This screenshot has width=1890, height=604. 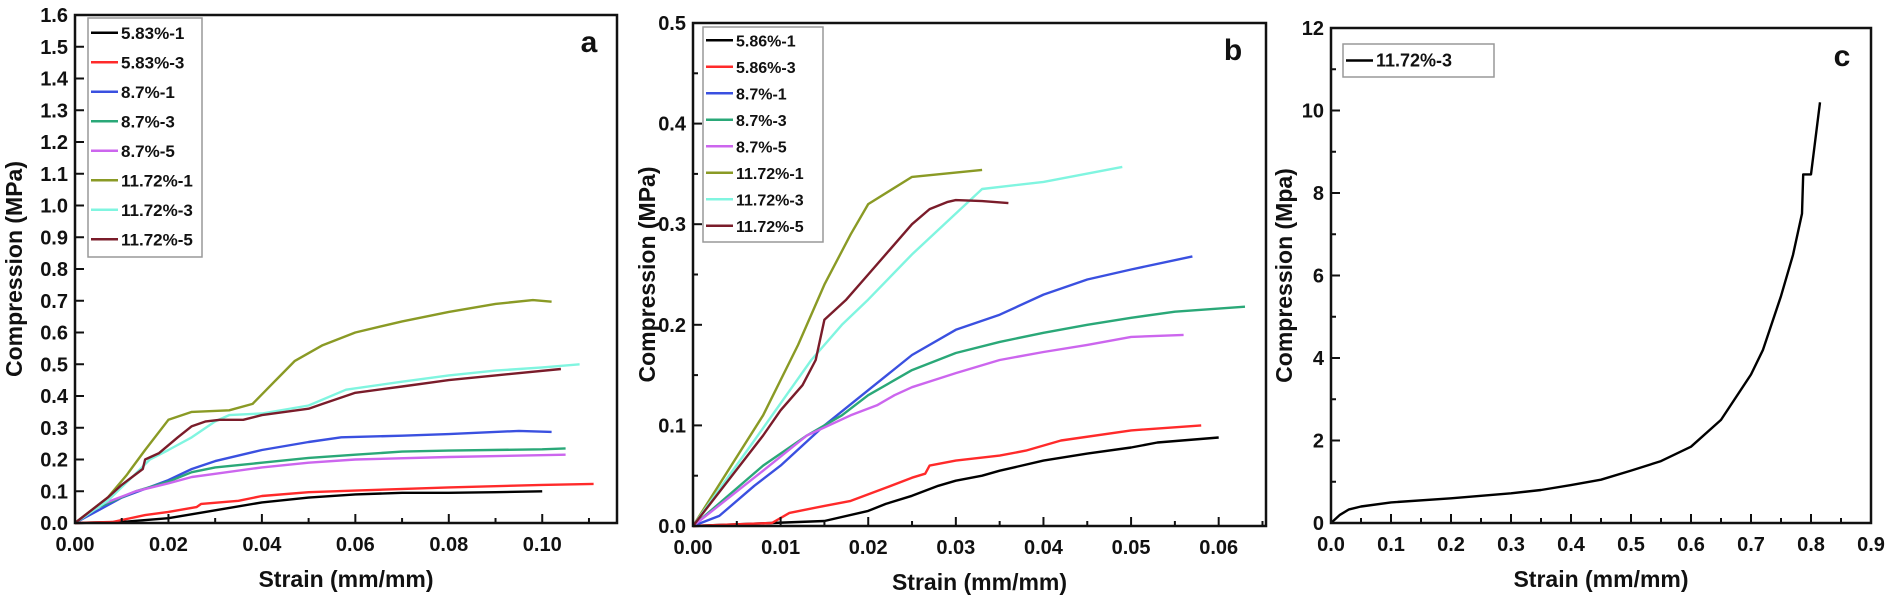 I want to click on series-line-5.86%-3, so click(x=947, y=476).